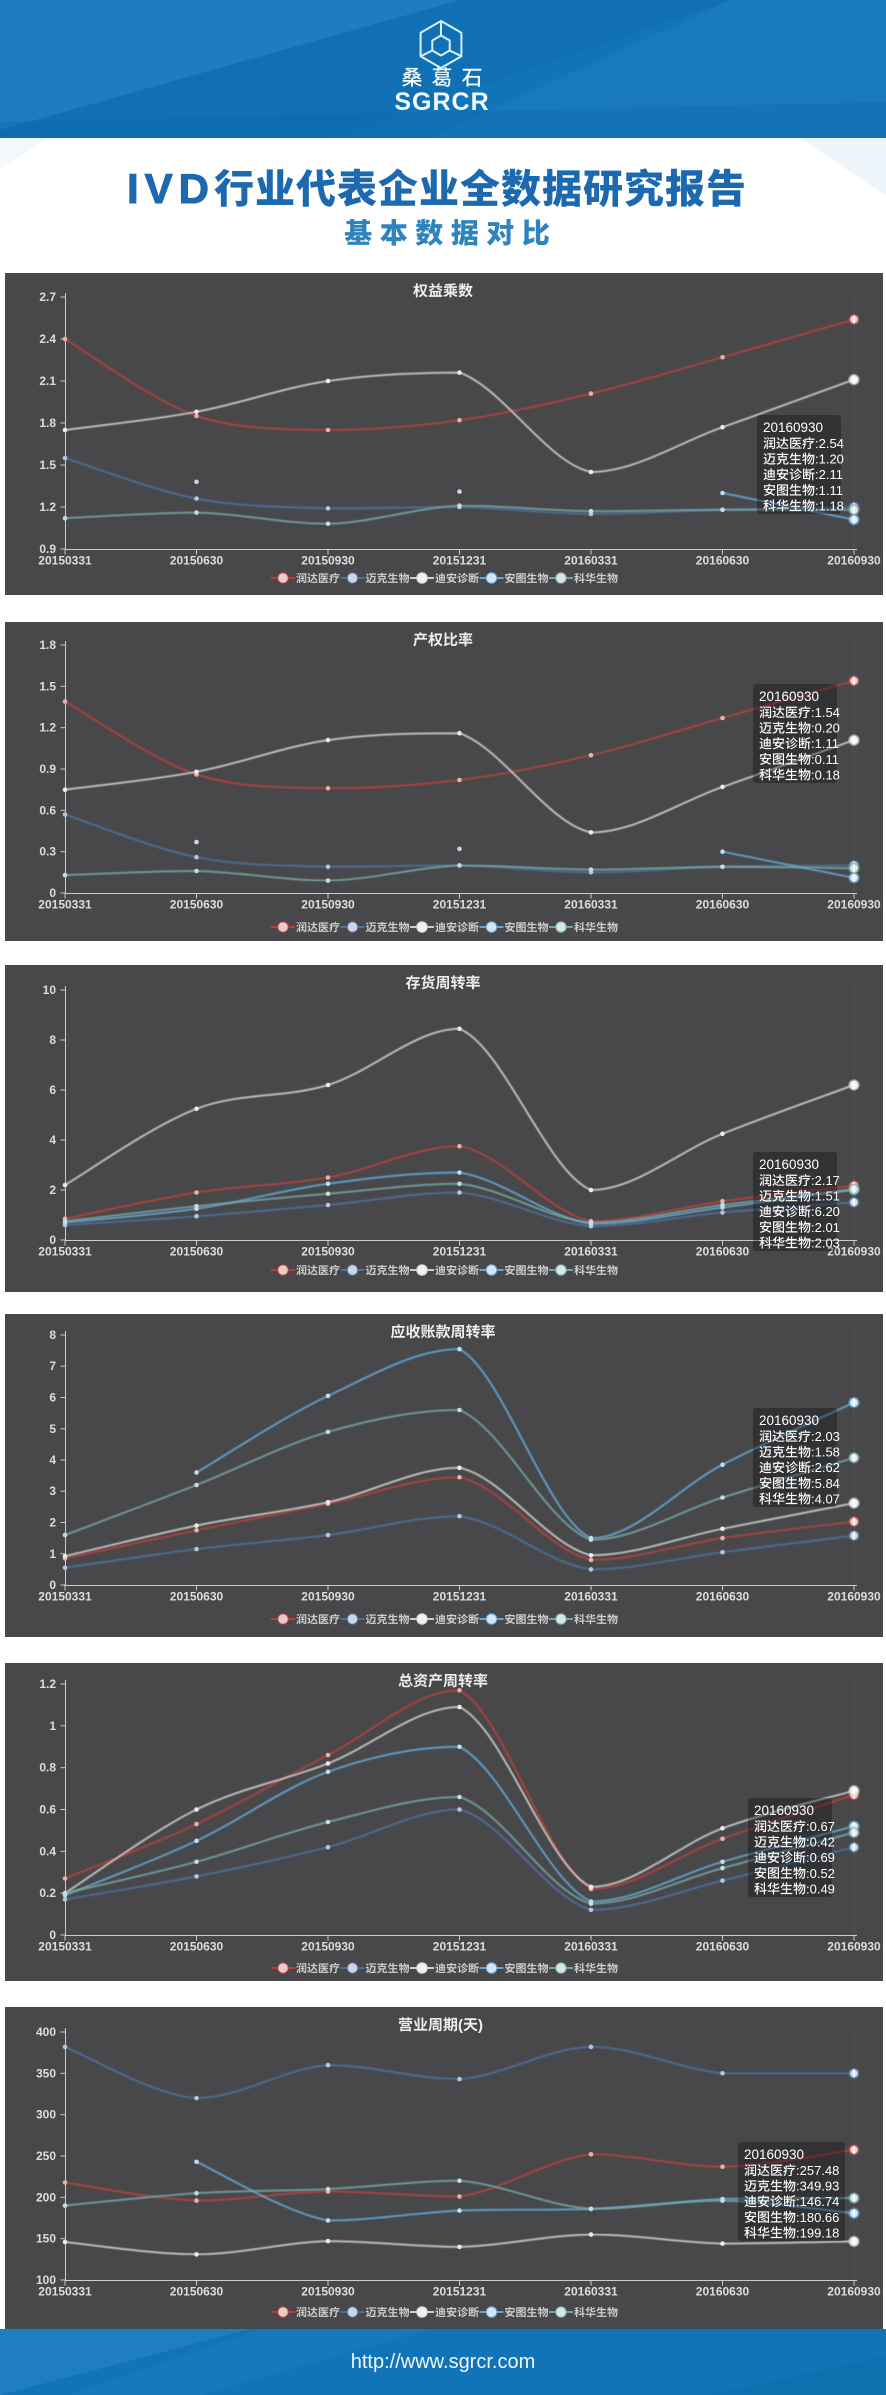 Image resolution: width=886 pixels, height=2395 pixels. What do you see at coordinates (829, 474) in the screenshot?
I see `svg-text: :2.11` at bounding box center [829, 474].